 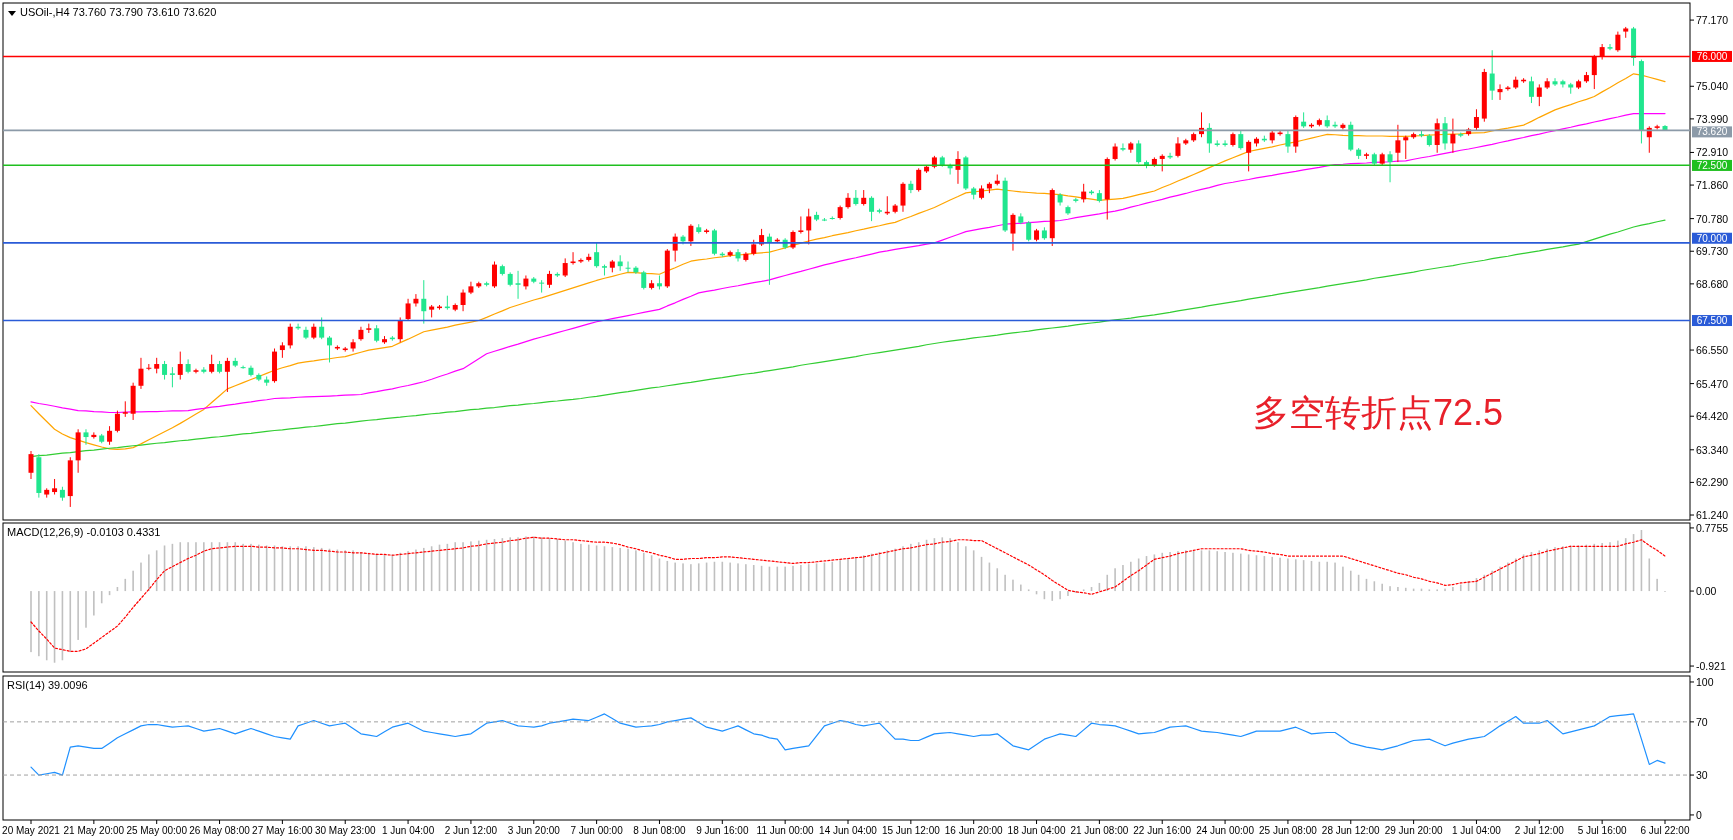 What do you see at coordinates (1378, 412) in the screenshot?
I see `annotation: 多空转折点72.5` at bounding box center [1378, 412].